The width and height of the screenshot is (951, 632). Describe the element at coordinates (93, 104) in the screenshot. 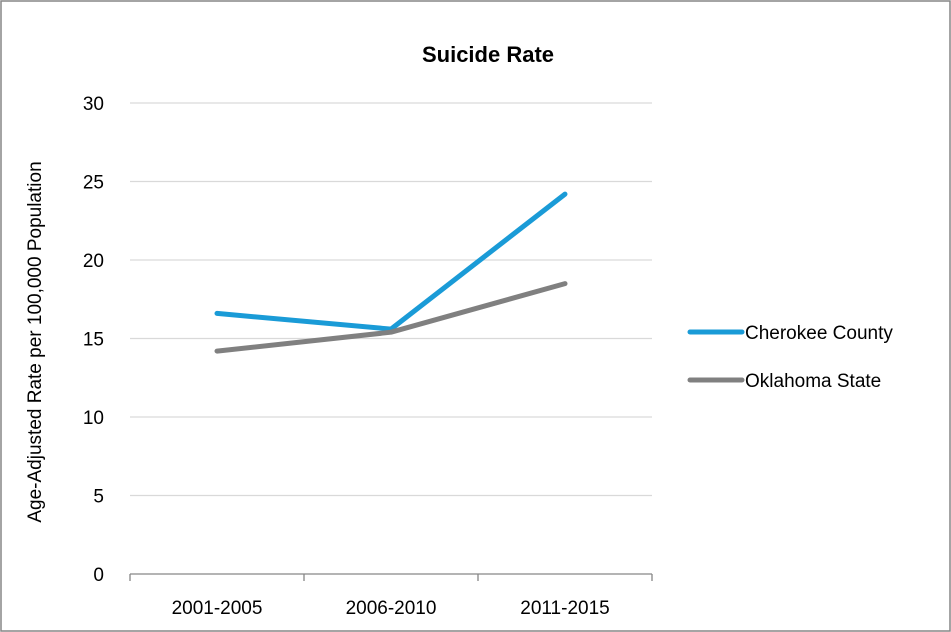

I see `y-tick-label: 30` at that location.